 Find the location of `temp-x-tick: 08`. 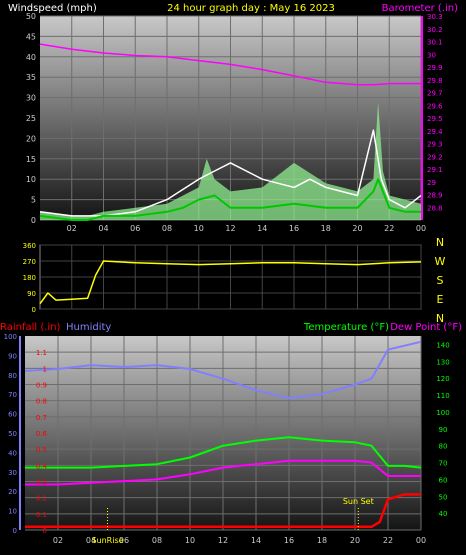

temp-x-tick: 08 is located at coordinates (157, 540).